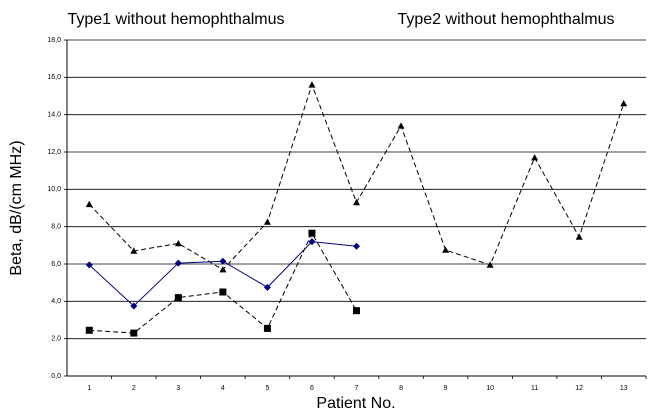 The width and height of the screenshot is (650, 416). I want to click on y-tick-label: 18,0, so click(54, 40).